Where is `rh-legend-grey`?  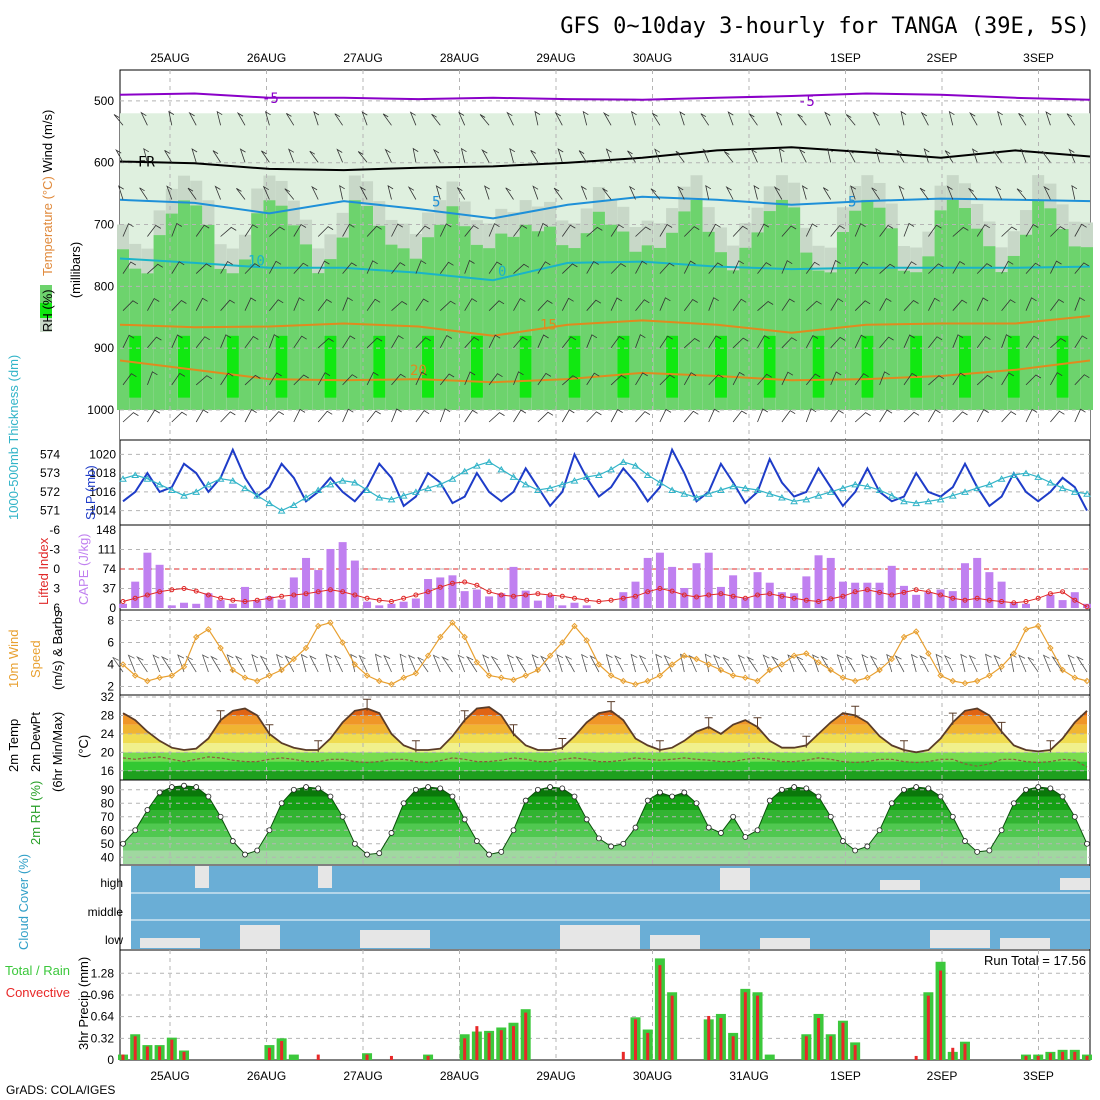 rh-legend-grey is located at coordinates (46, 325).